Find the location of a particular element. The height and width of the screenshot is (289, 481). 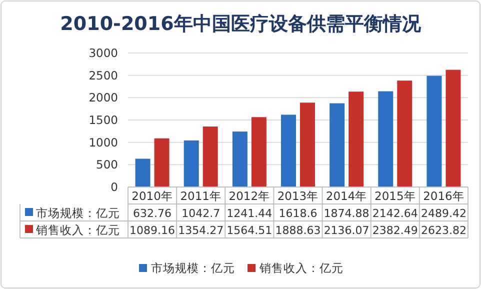

data-label: 1874.88 is located at coordinates (347, 213).